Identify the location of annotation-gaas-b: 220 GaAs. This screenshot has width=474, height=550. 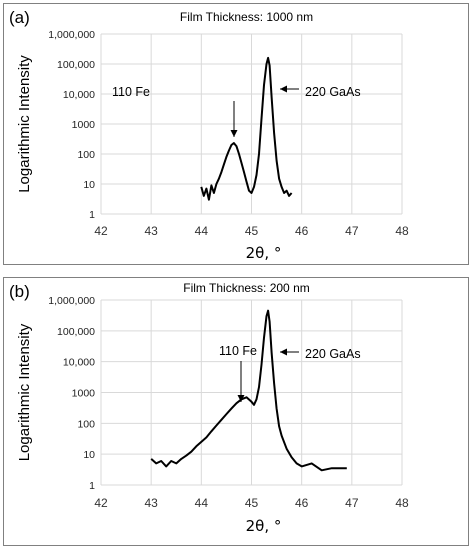
(333, 354).